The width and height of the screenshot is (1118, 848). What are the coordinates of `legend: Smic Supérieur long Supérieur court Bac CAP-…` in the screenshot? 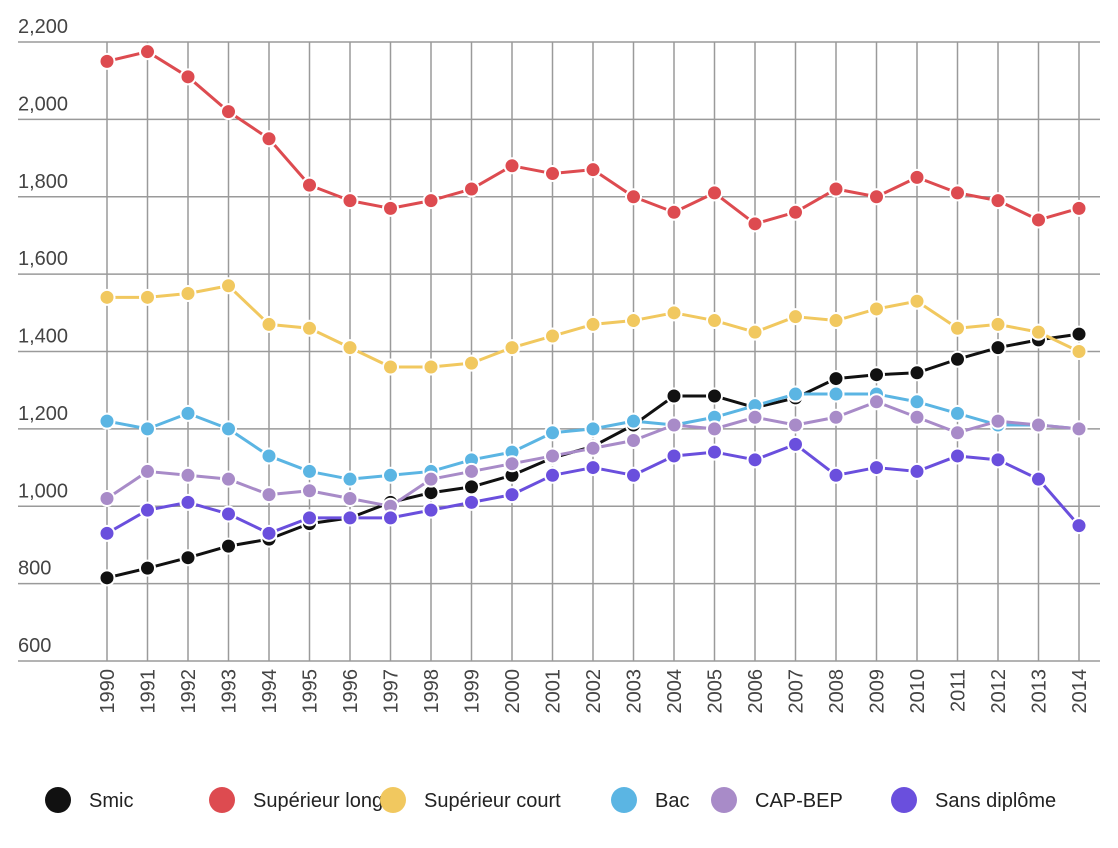 It's located at (550, 800).